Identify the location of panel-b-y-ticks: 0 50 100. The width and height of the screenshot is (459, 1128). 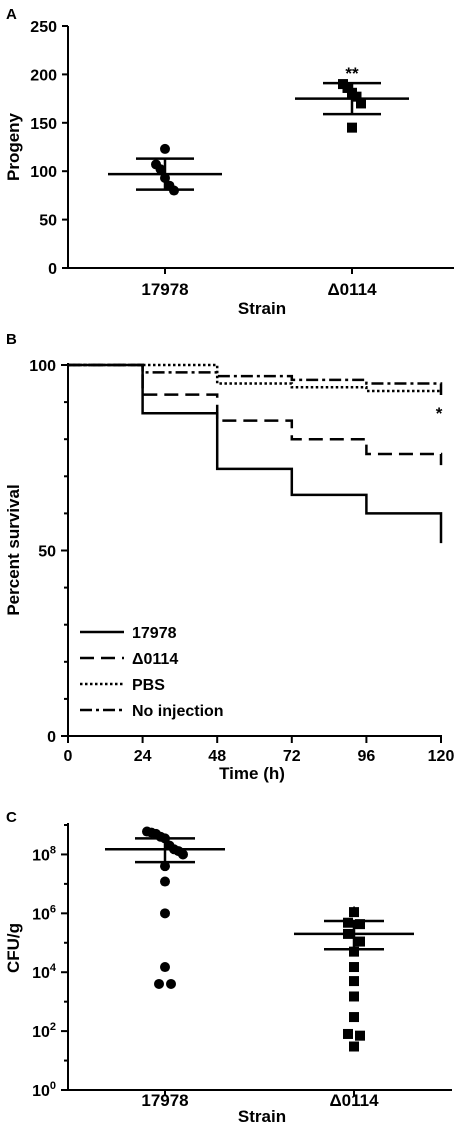
(48, 552).